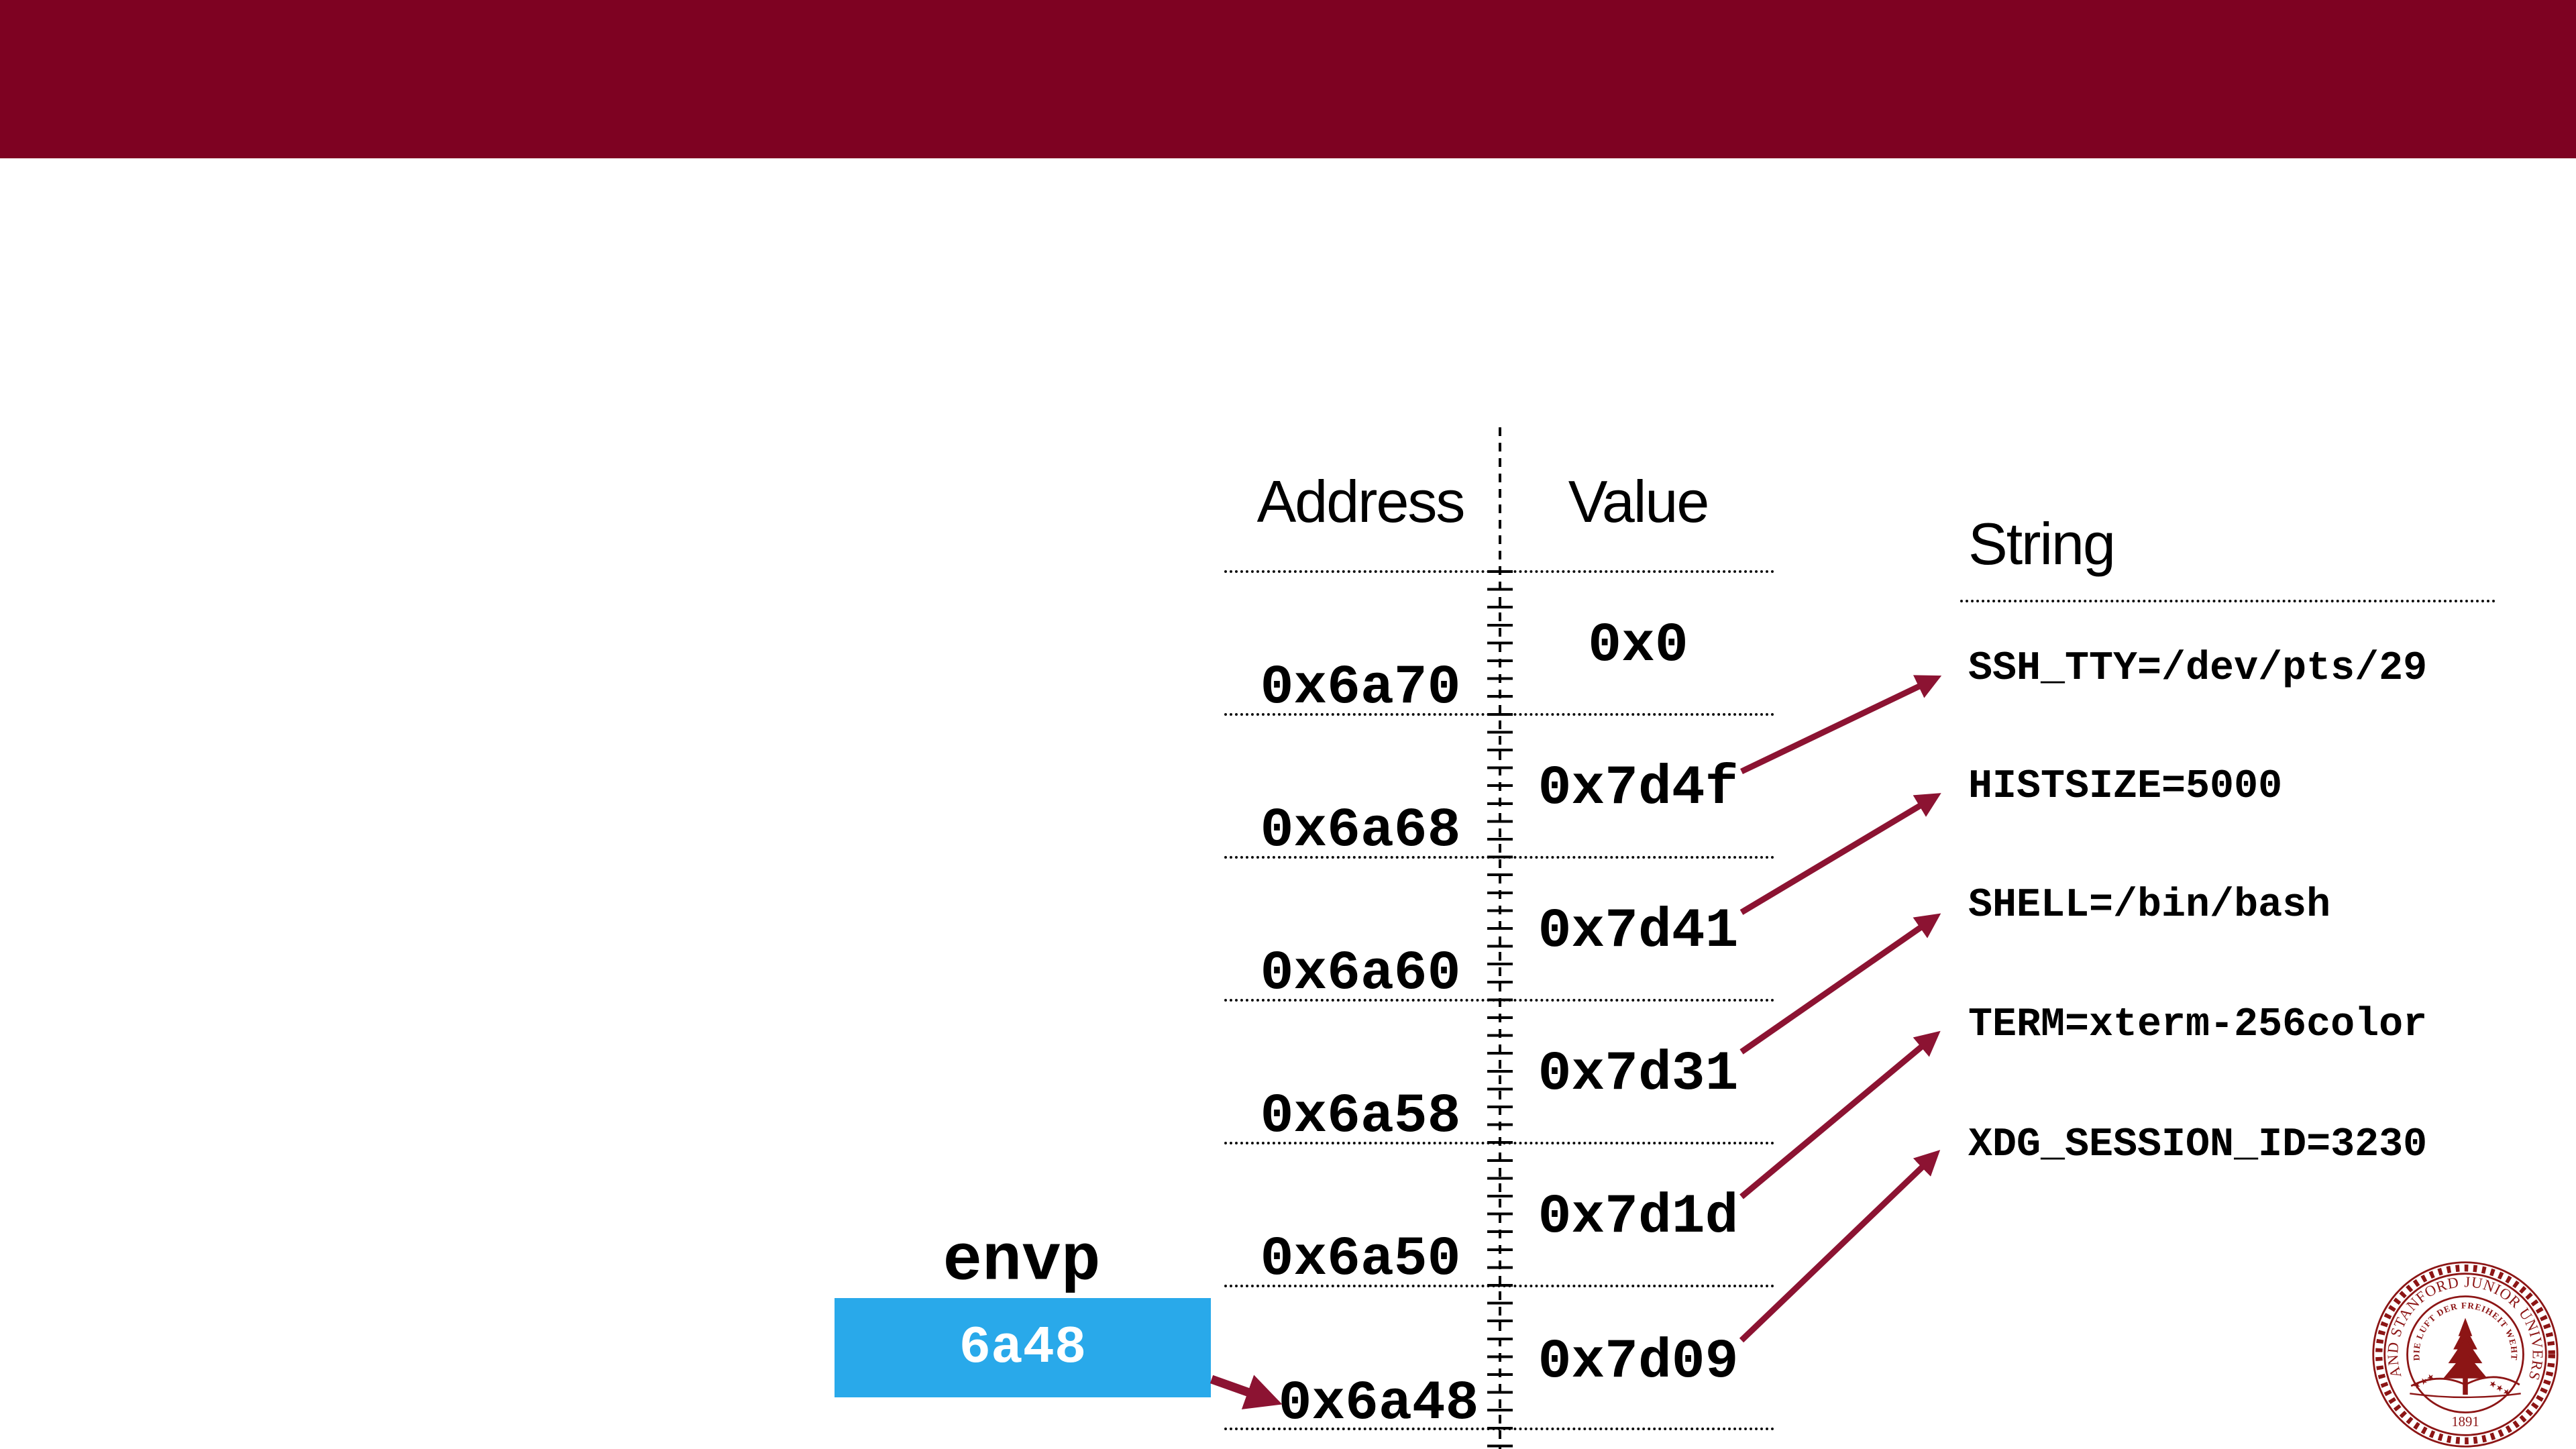 This screenshot has width=2576, height=1449. Describe the element at coordinates (1638, 788) in the screenshot. I see `value-cell: 0x7d4f` at that location.